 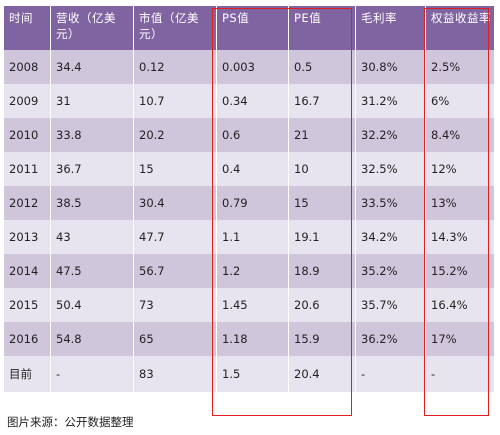 What do you see at coordinates (390, 203) in the screenshot?
I see `table-cell: 33.5%` at bounding box center [390, 203].